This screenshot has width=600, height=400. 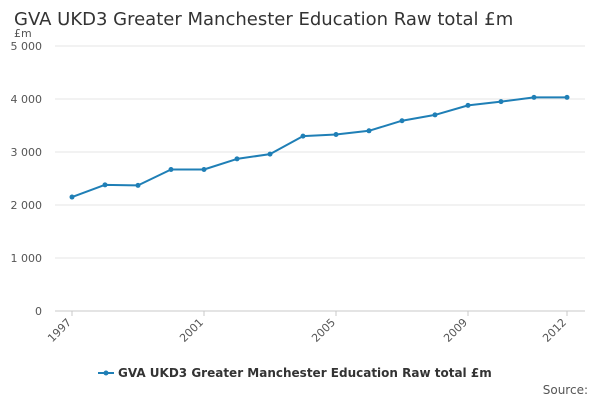 I want to click on x-tick-label: 2005, so click(x=323, y=330).